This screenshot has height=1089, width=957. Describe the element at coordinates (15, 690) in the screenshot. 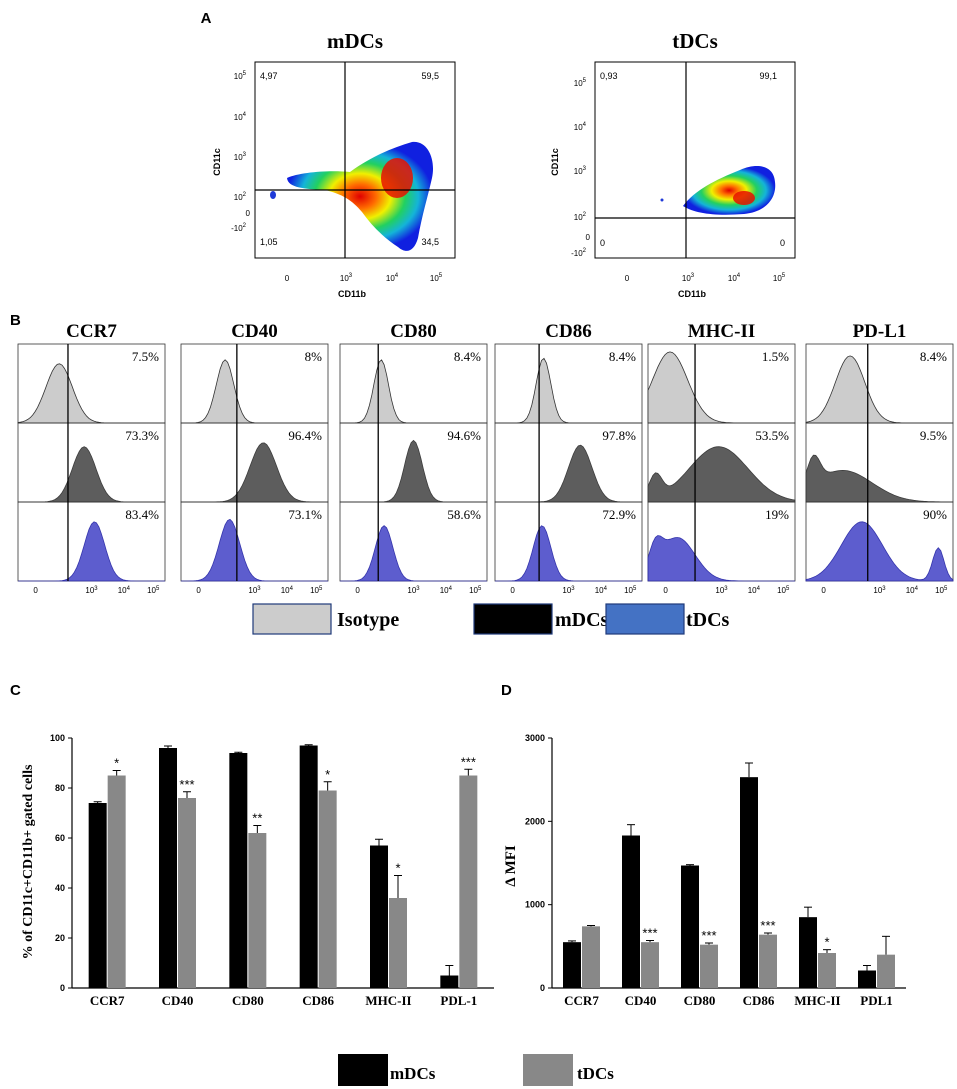

I see `panel-label-c: C` at that location.